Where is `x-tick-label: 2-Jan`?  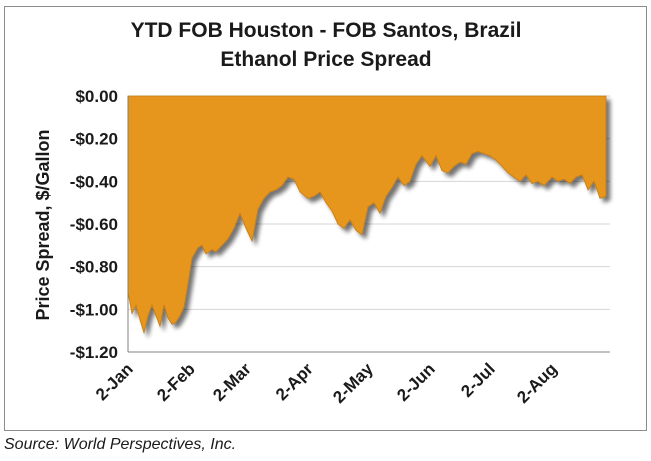
x-tick-label: 2-Jan is located at coordinates (114, 381).